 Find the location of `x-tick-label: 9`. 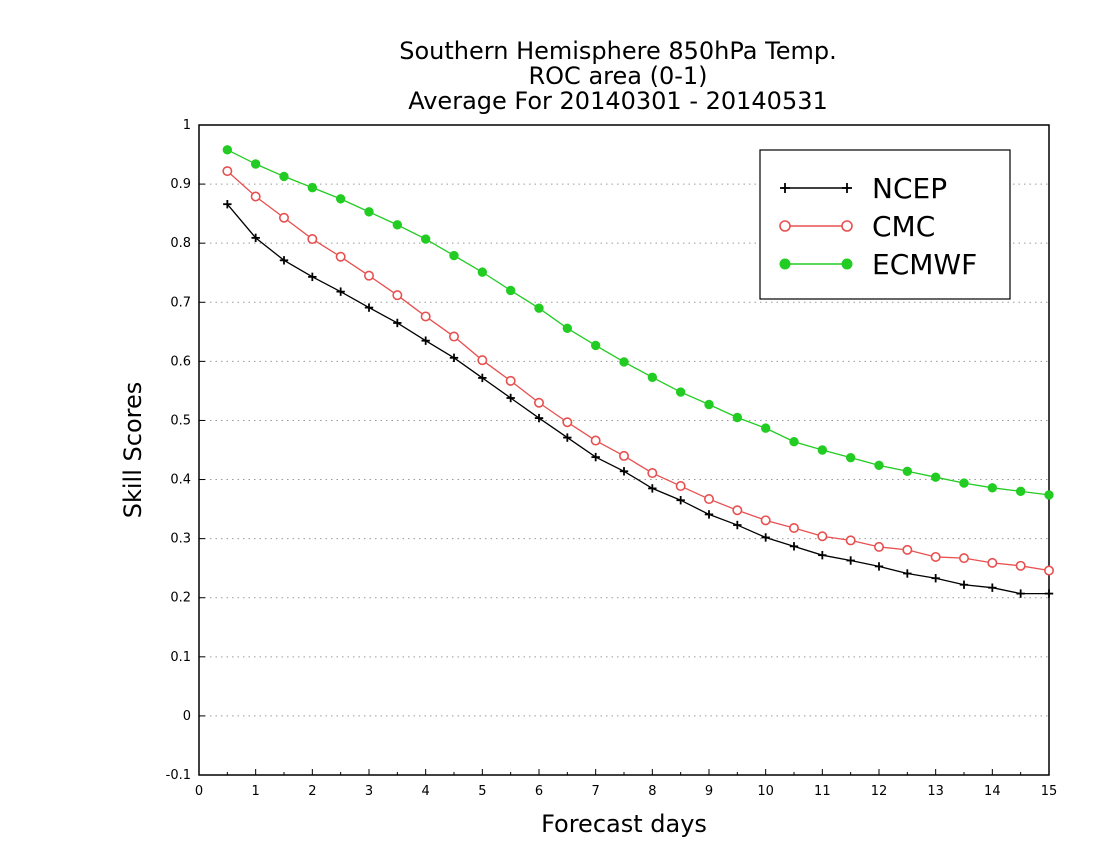

x-tick-label: 9 is located at coordinates (709, 791).